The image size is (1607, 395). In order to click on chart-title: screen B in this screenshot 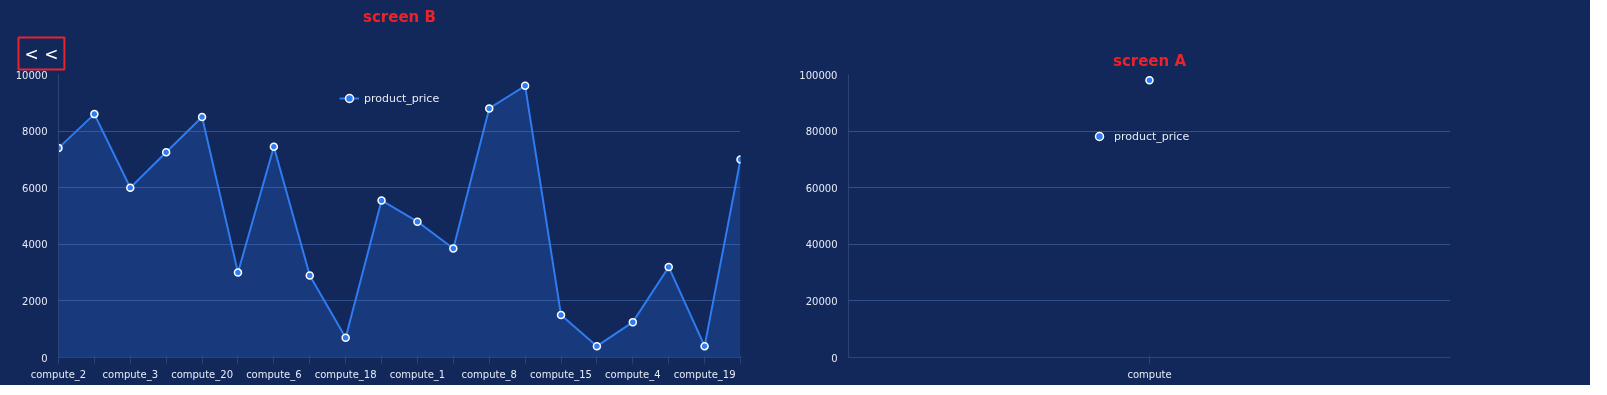, I will do `click(399, 16)`.